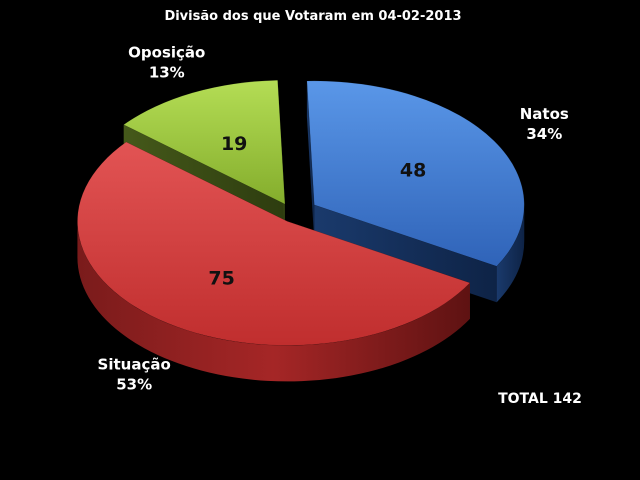 The width and height of the screenshot is (640, 480). What do you see at coordinates (312, 16) in the screenshot?
I see `chart-title: Divisão dos que Votaram em 04-02-2013` at bounding box center [312, 16].